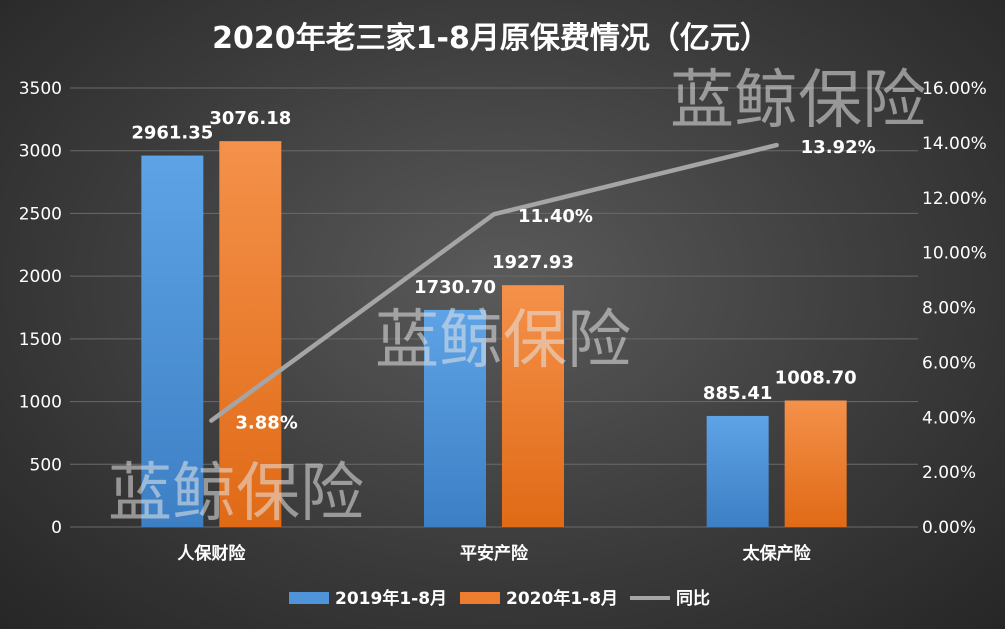 The width and height of the screenshot is (1005, 629). I want to click on x-axis-categories: 人保财险 平安产险 太保产险, so click(494, 553).